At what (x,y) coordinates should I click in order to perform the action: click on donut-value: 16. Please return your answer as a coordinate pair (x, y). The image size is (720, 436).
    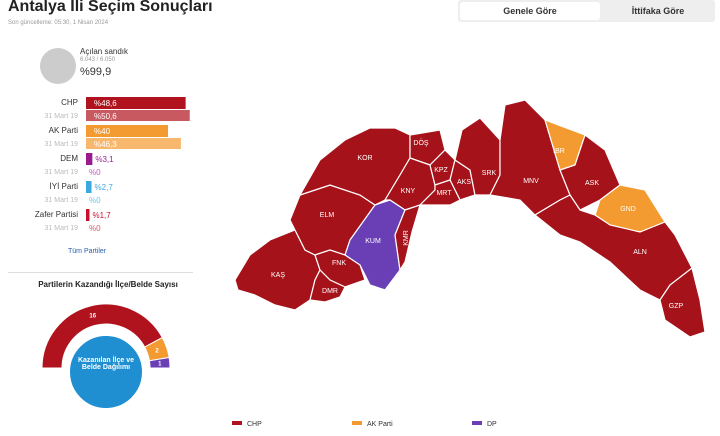
    Looking at the image, I should click on (92, 317).